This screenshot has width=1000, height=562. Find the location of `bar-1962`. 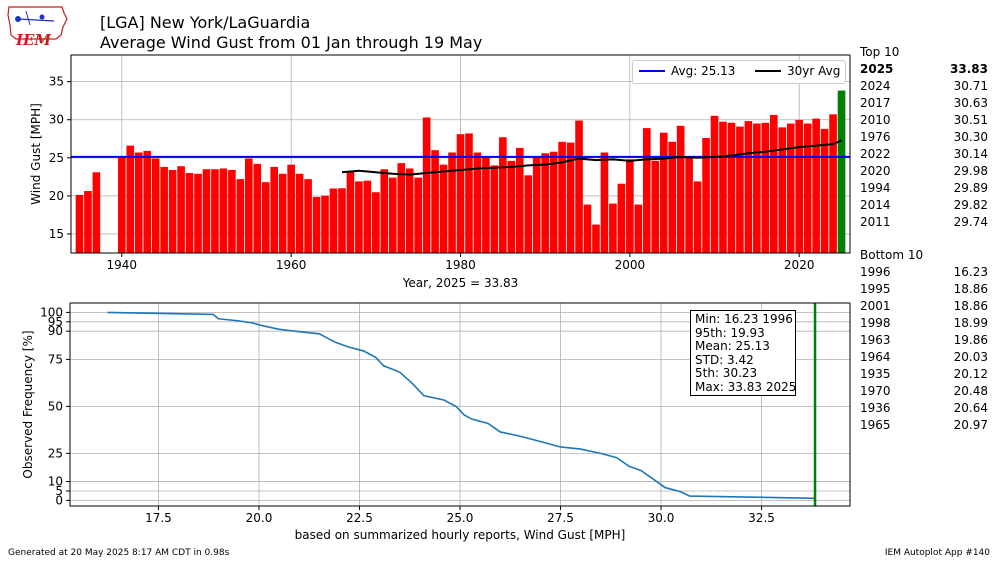

bar-1962 is located at coordinates (308, 216).